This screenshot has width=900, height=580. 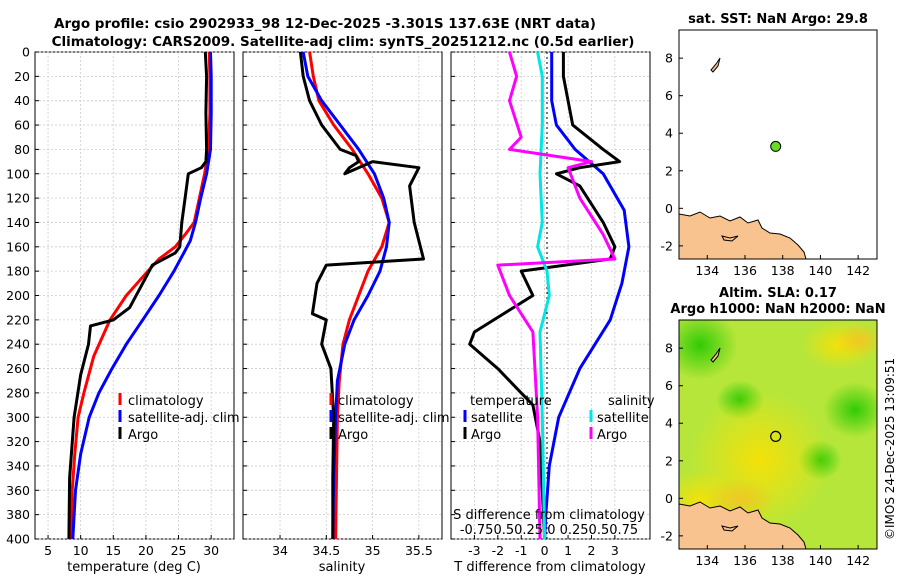 I want to click on difference-legend-title-temperature: temperature, so click(x=511, y=401).